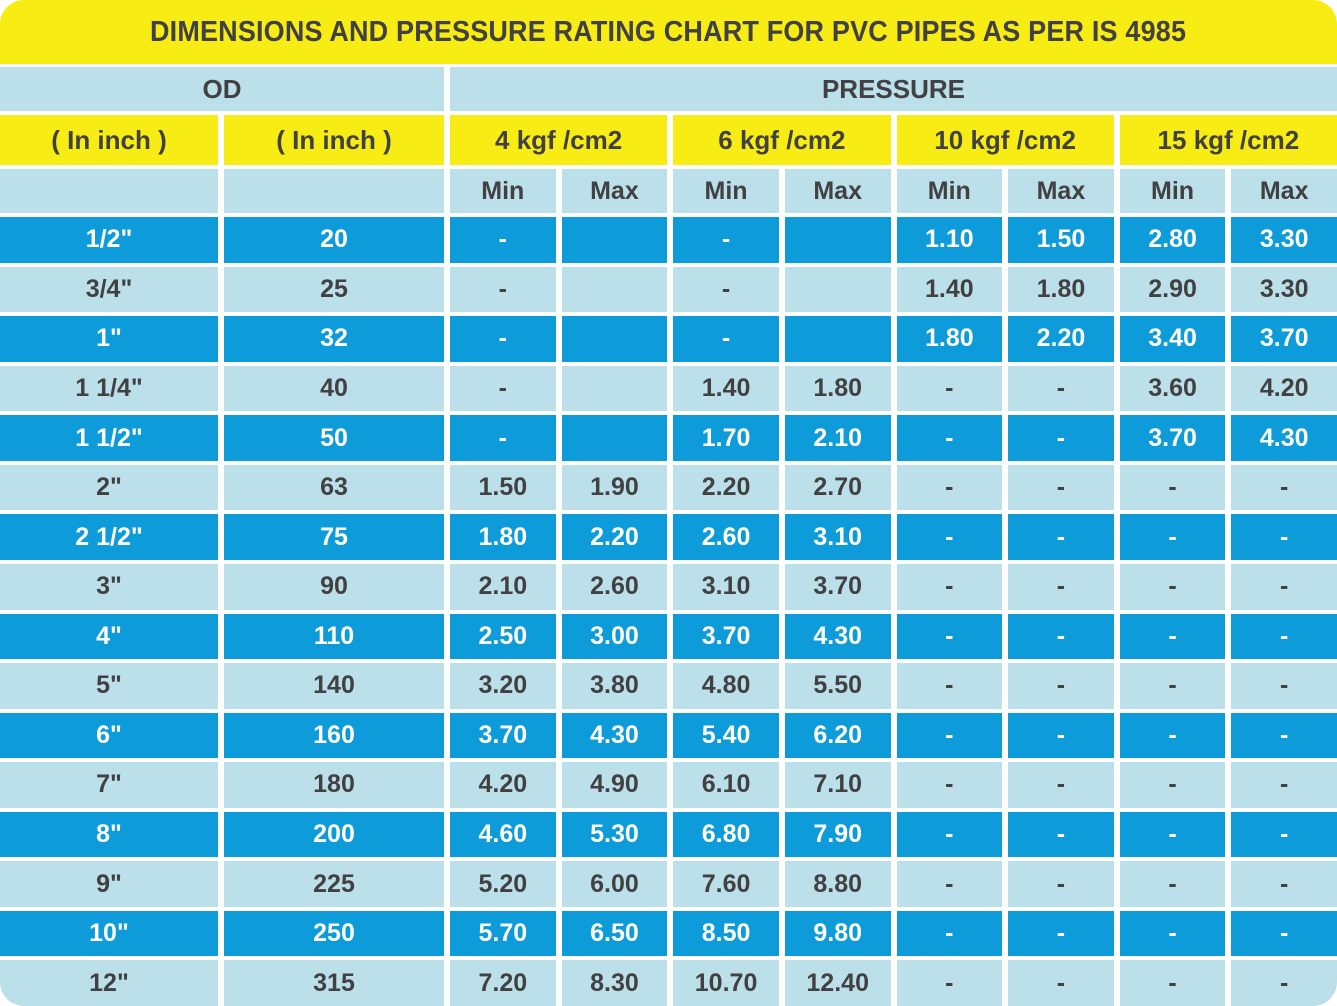 The height and width of the screenshot is (1006, 1337). Describe the element at coordinates (109, 983) in the screenshot. I see `table-cell: 12"` at that location.